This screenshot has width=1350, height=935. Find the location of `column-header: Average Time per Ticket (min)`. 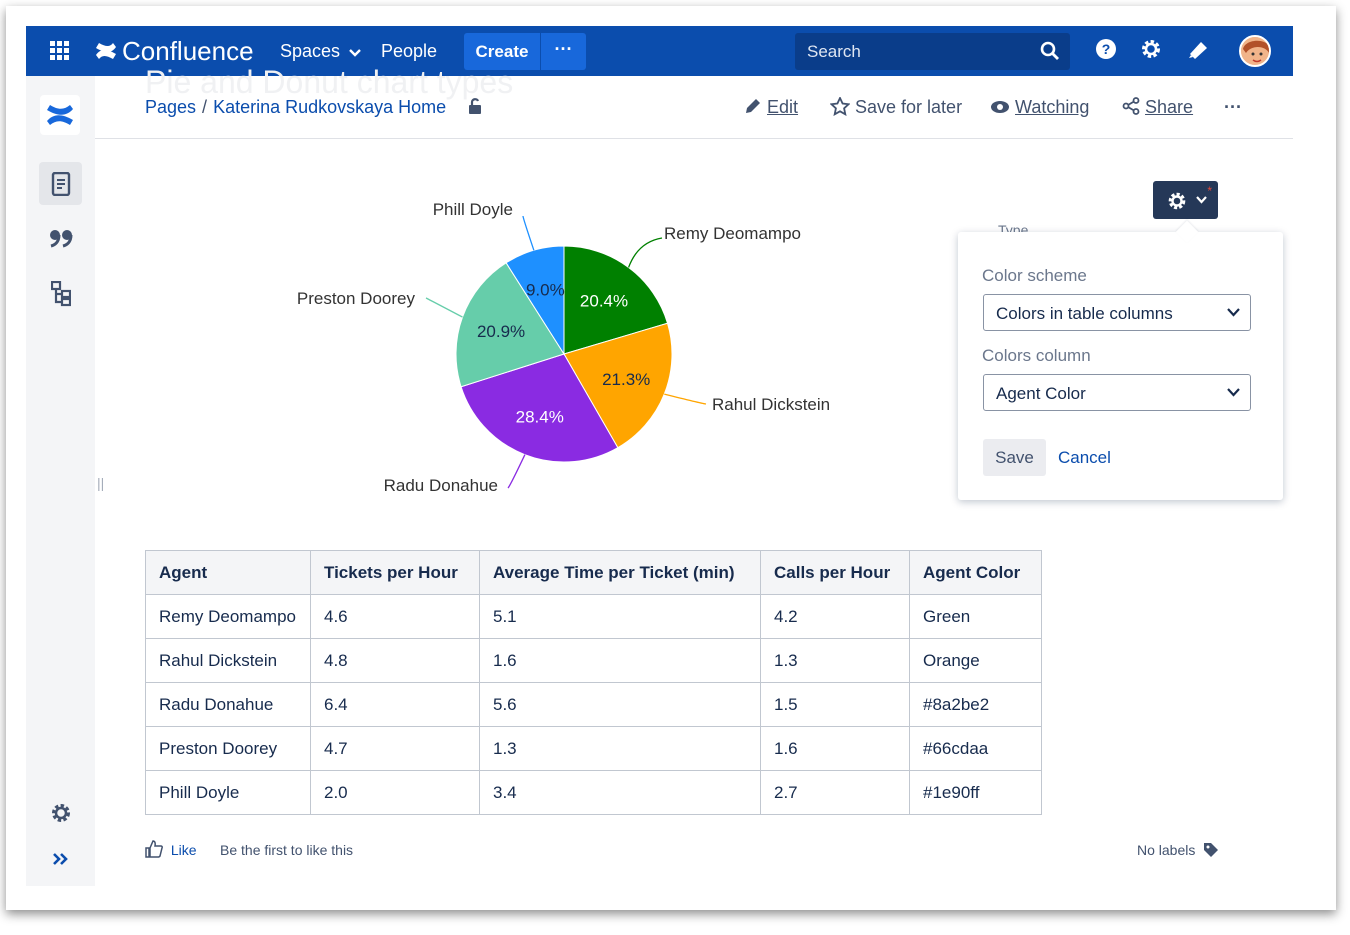

column-header: Average Time per Ticket (min) is located at coordinates (620, 572).